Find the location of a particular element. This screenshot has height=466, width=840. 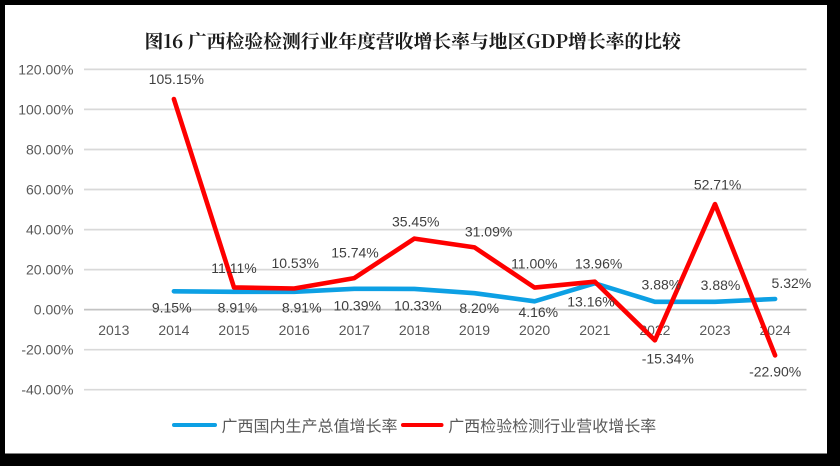

svg-text: 105.15% is located at coordinates (176, 79).